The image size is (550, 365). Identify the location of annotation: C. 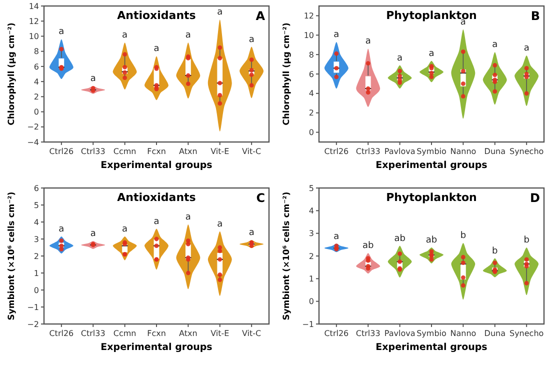
(261, 198).